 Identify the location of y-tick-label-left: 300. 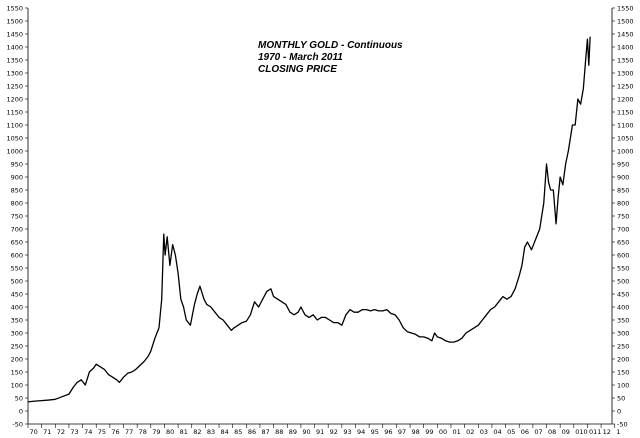
(17, 333).